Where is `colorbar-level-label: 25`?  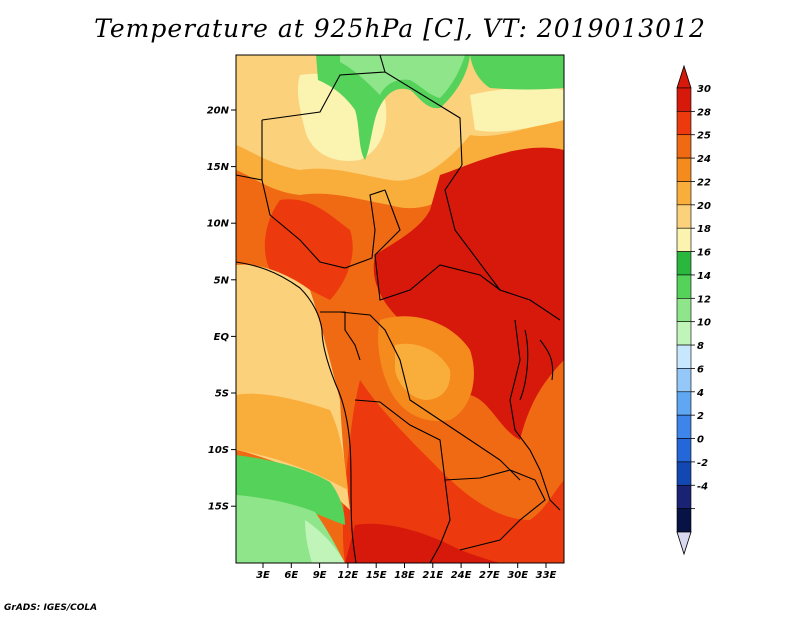 colorbar-level-label: 25 is located at coordinates (704, 136).